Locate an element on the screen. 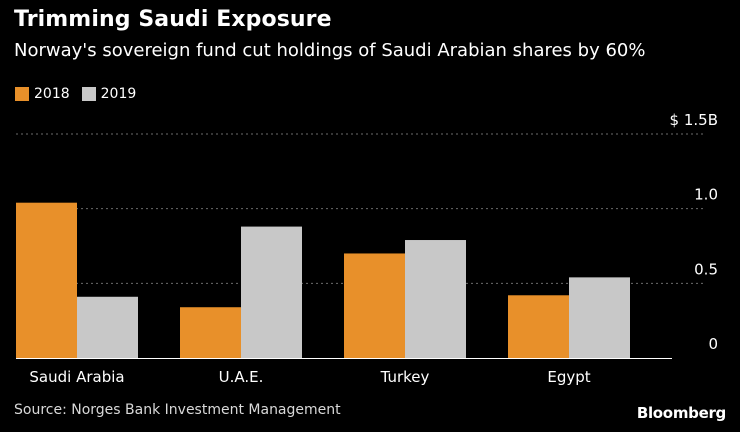  x-tick-label-3: Egypt is located at coordinates (568, 377).